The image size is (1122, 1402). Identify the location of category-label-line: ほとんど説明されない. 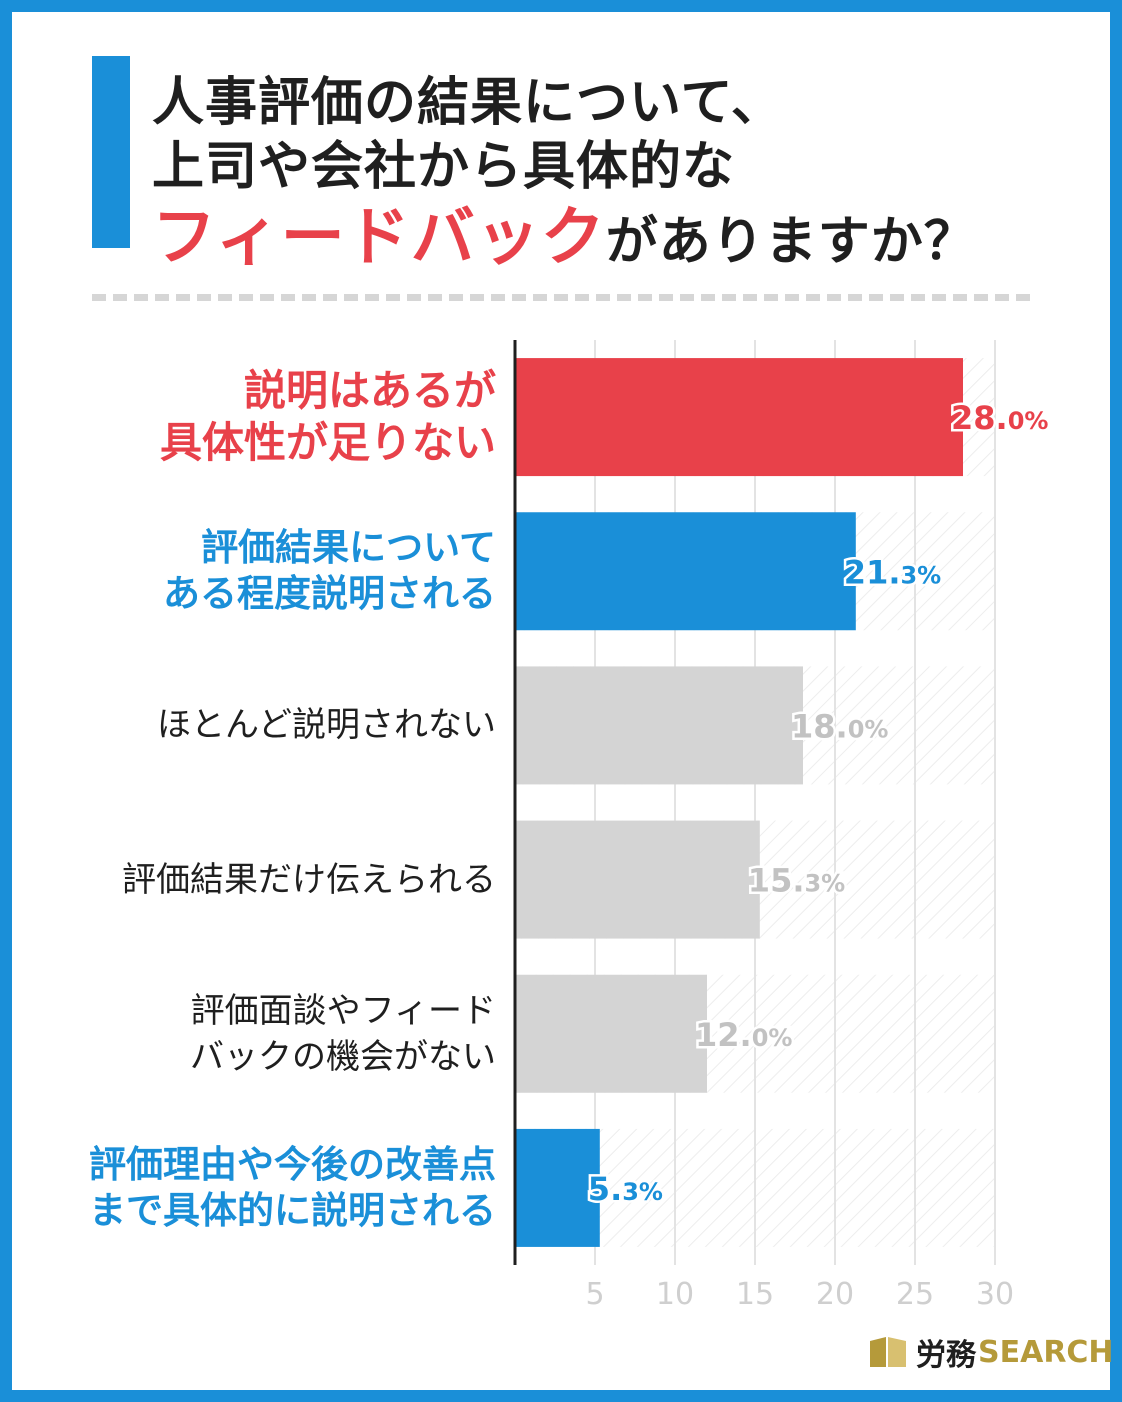
(326, 725).